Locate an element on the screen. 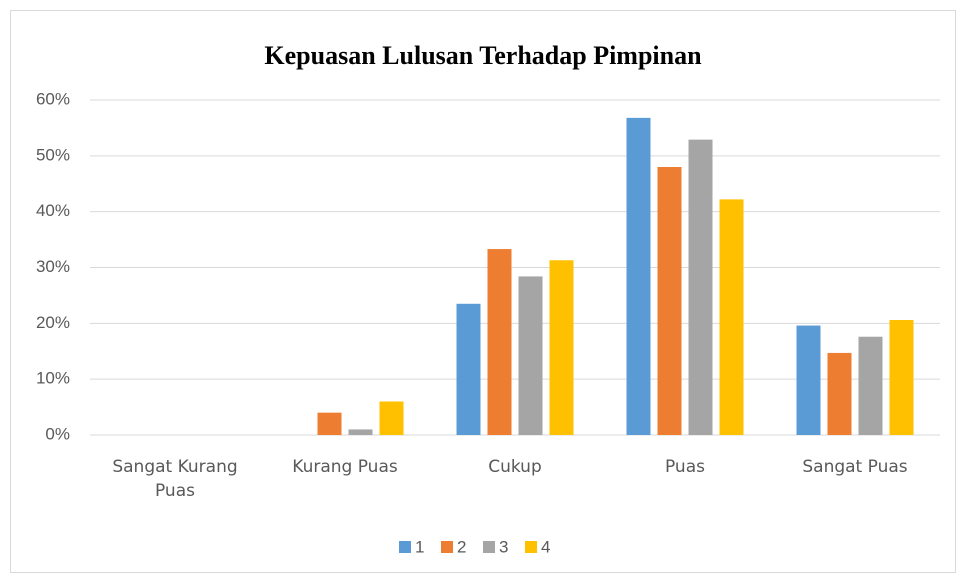 Image resolution: width=966 pixels, height=588 pixels. legend-label: 3 is located at coordinates (503, 546).